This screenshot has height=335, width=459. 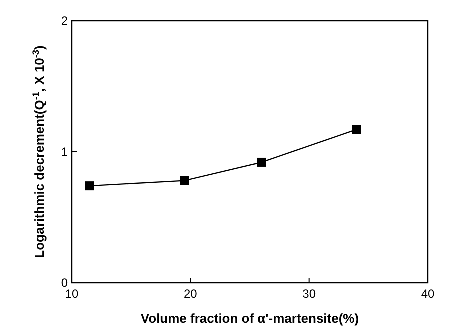 What do you see at coordinates (64, 152) in the screenshot?
I see `y-tick-label: 1` at bounding box center [64, 152].